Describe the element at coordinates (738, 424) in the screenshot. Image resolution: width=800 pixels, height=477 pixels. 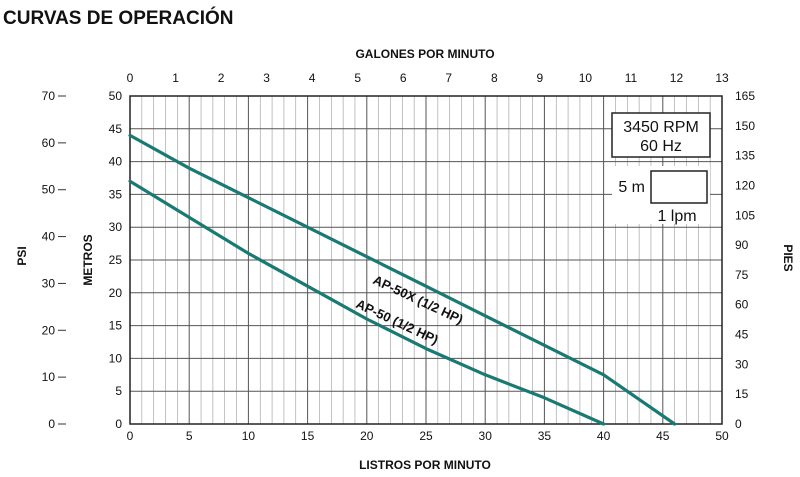
I see `pies-tick-label: 0` at that location.